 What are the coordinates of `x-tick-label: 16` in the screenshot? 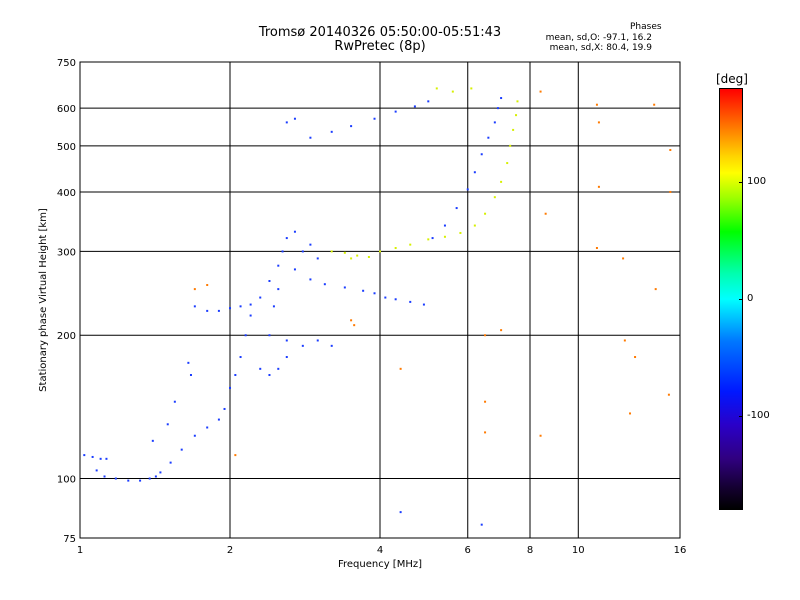 It's located at (680, 550).